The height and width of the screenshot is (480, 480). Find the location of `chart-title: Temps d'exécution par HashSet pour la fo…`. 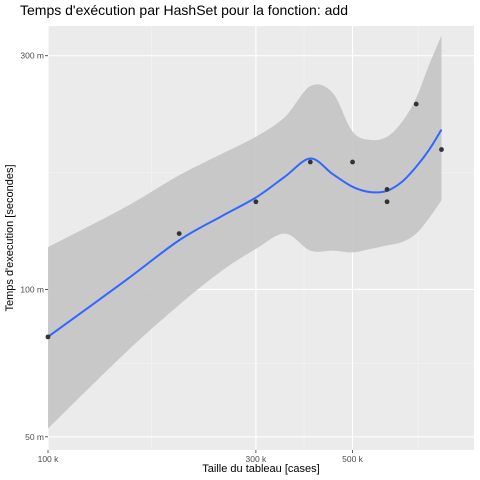

chart-title: Temps d'exécution par HashSet pour la fo… is located at coordinates (184, 10).